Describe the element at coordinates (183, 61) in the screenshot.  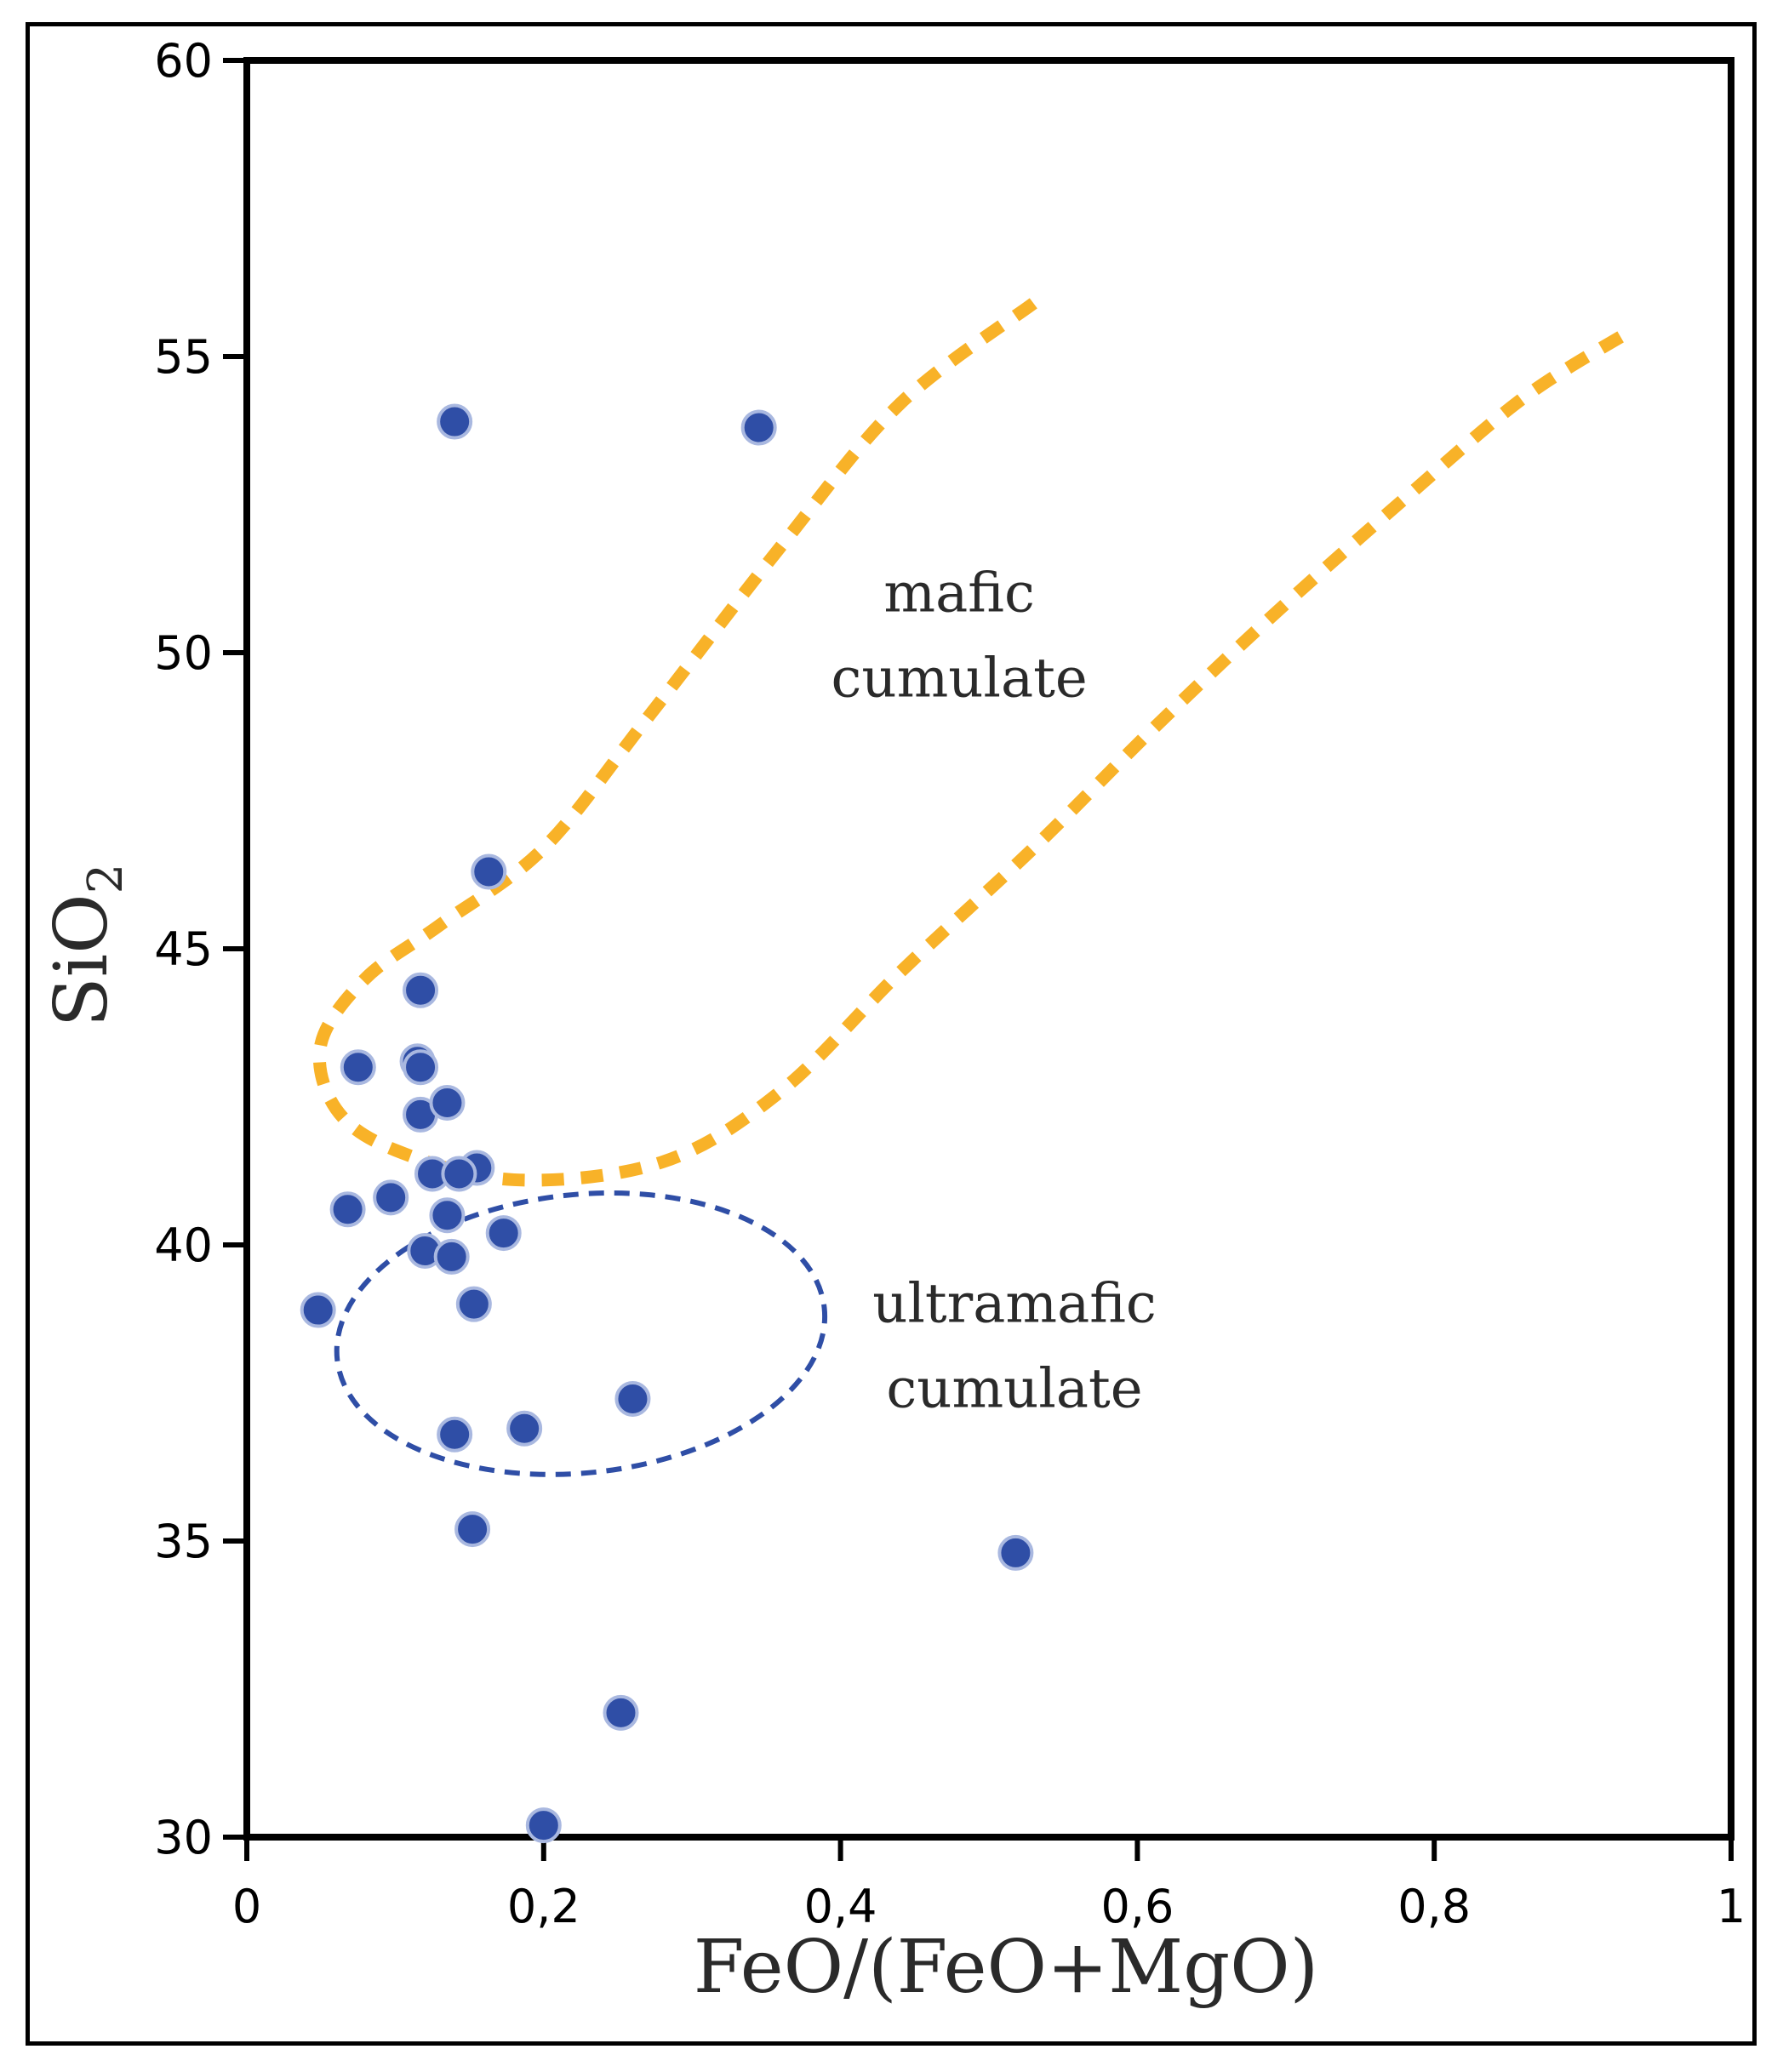
I see `y-tick-label: 60` at that location.